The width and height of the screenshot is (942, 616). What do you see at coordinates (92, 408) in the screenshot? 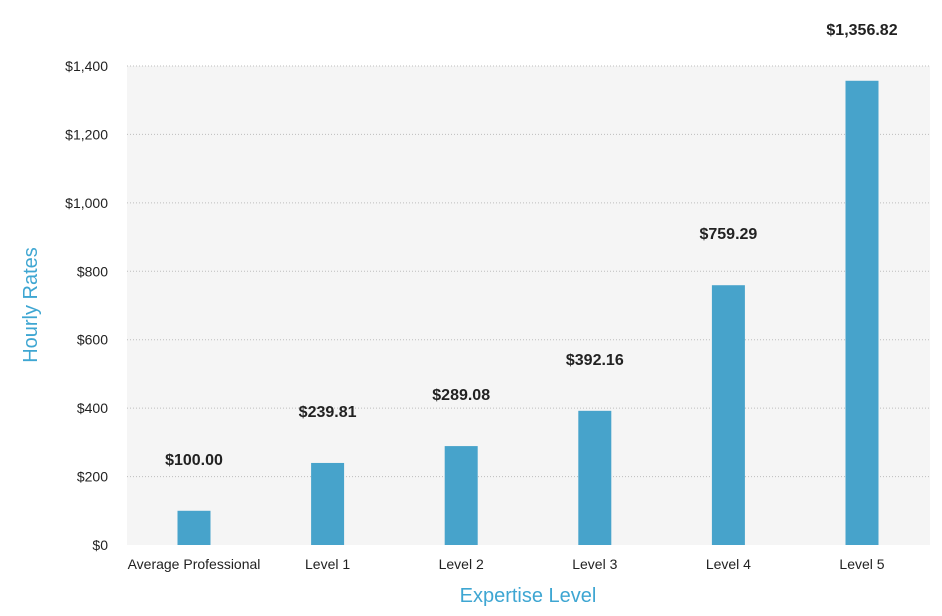
I see `y-tick-label: $400` at bounding box center [92, 408].